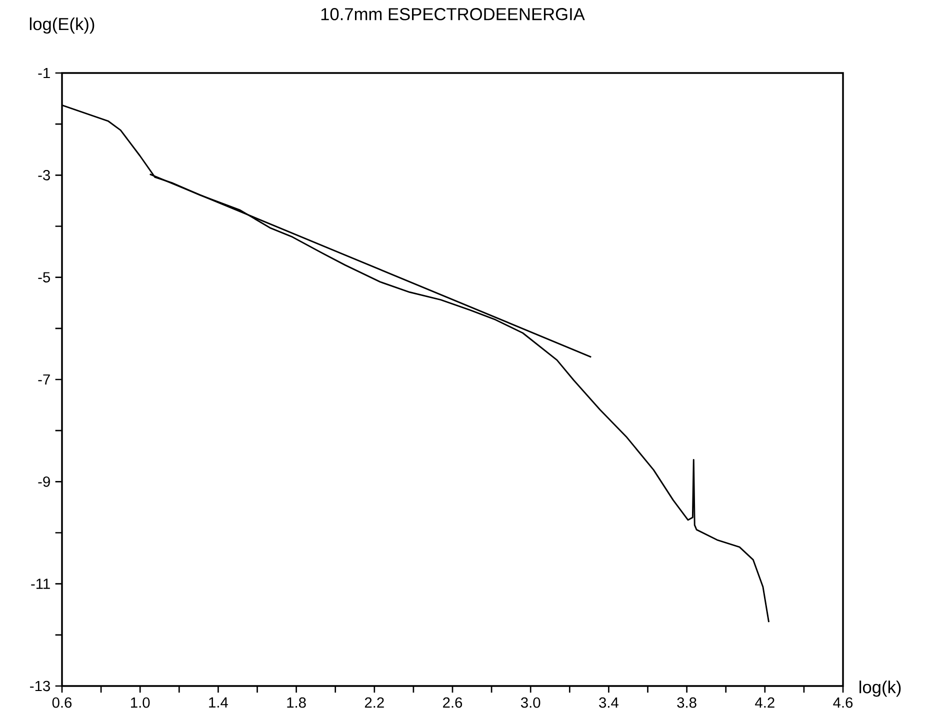  I want to click on chart-title: 10.7mm ESPECTRODEENERGIA, so click(453, 14).